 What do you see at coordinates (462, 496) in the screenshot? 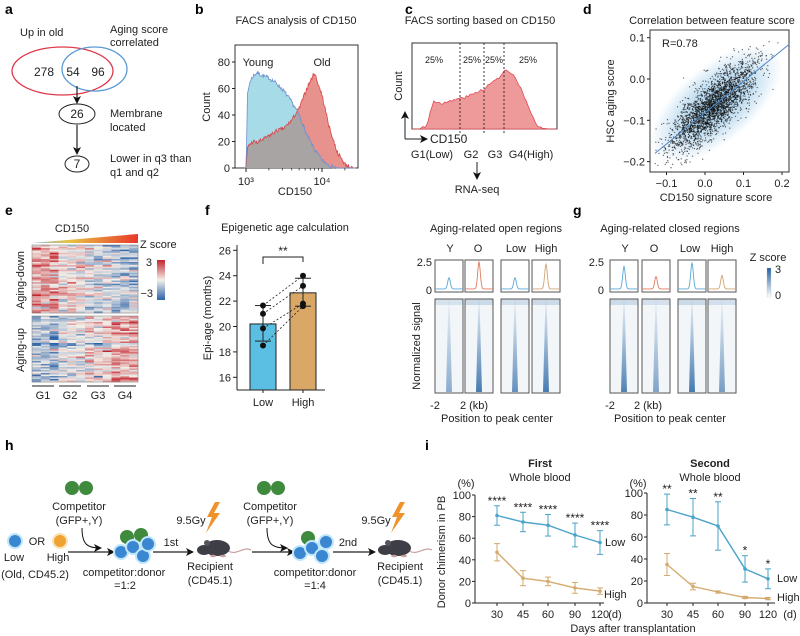
I see `y-tick-label: 100` at bounding box center [462, 496].